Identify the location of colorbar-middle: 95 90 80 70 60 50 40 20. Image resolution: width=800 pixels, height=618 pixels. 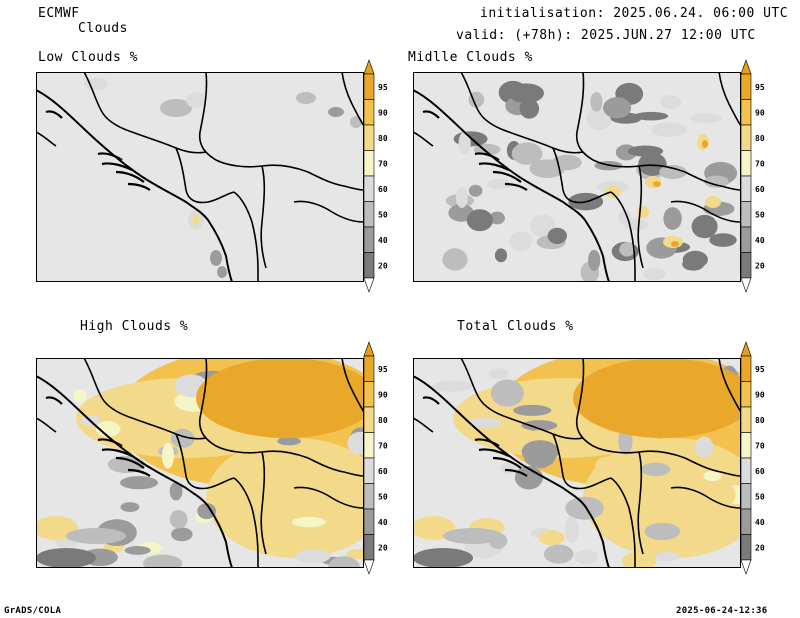
(760, 188).